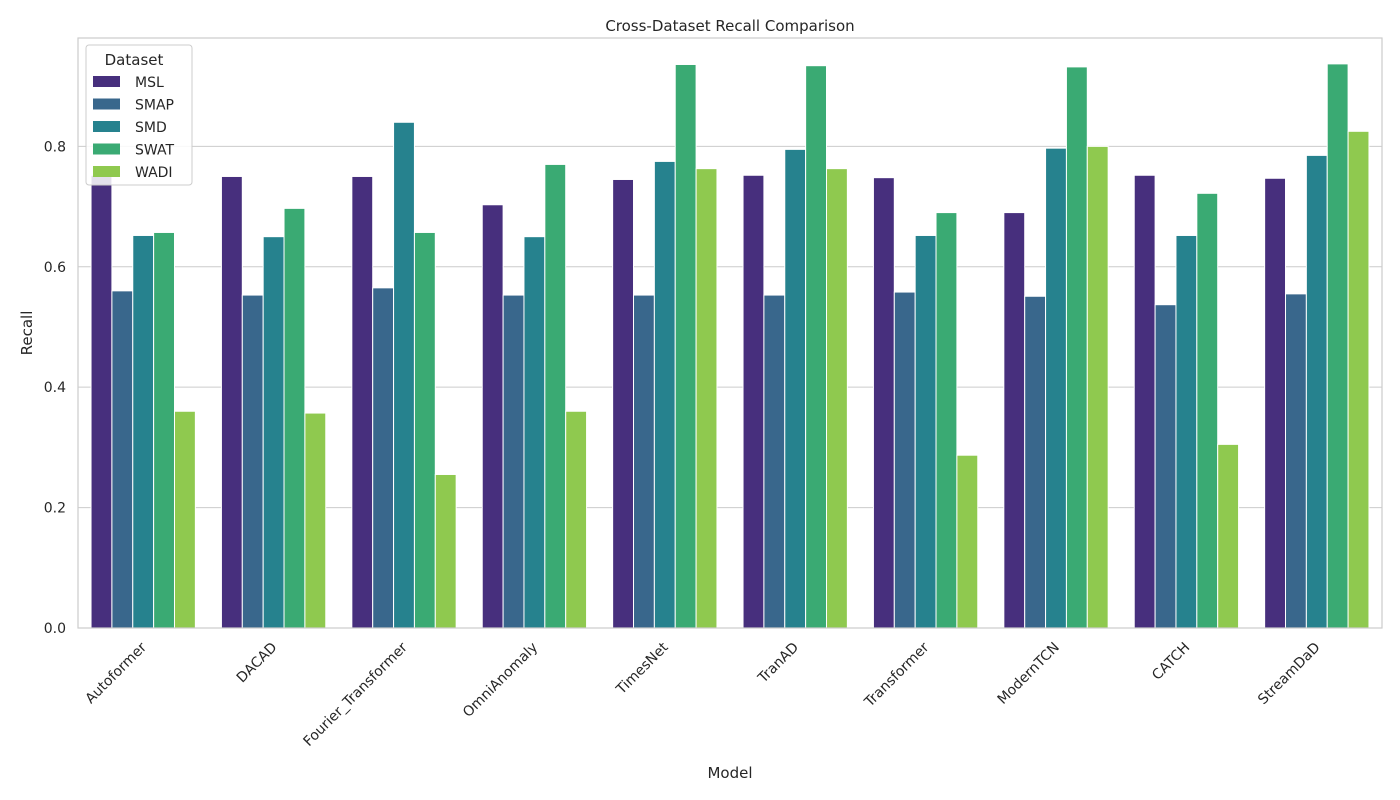  I want to click on y-tick-label: 0.8, so click(55, 147).